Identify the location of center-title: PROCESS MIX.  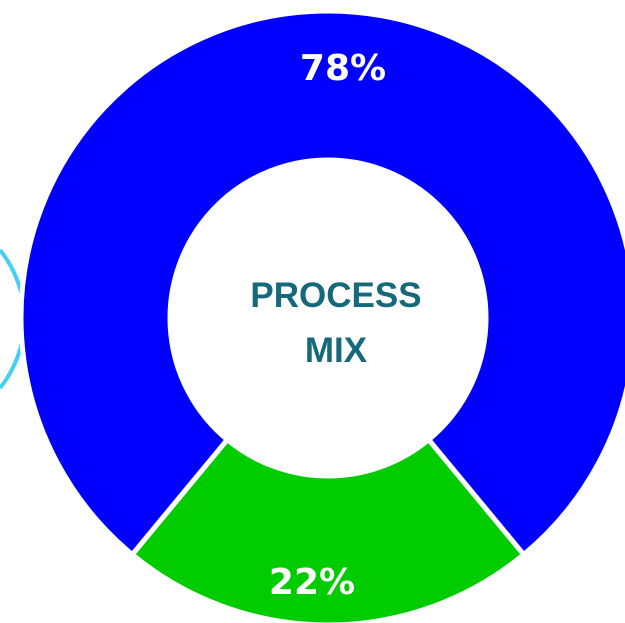
(335, 323).